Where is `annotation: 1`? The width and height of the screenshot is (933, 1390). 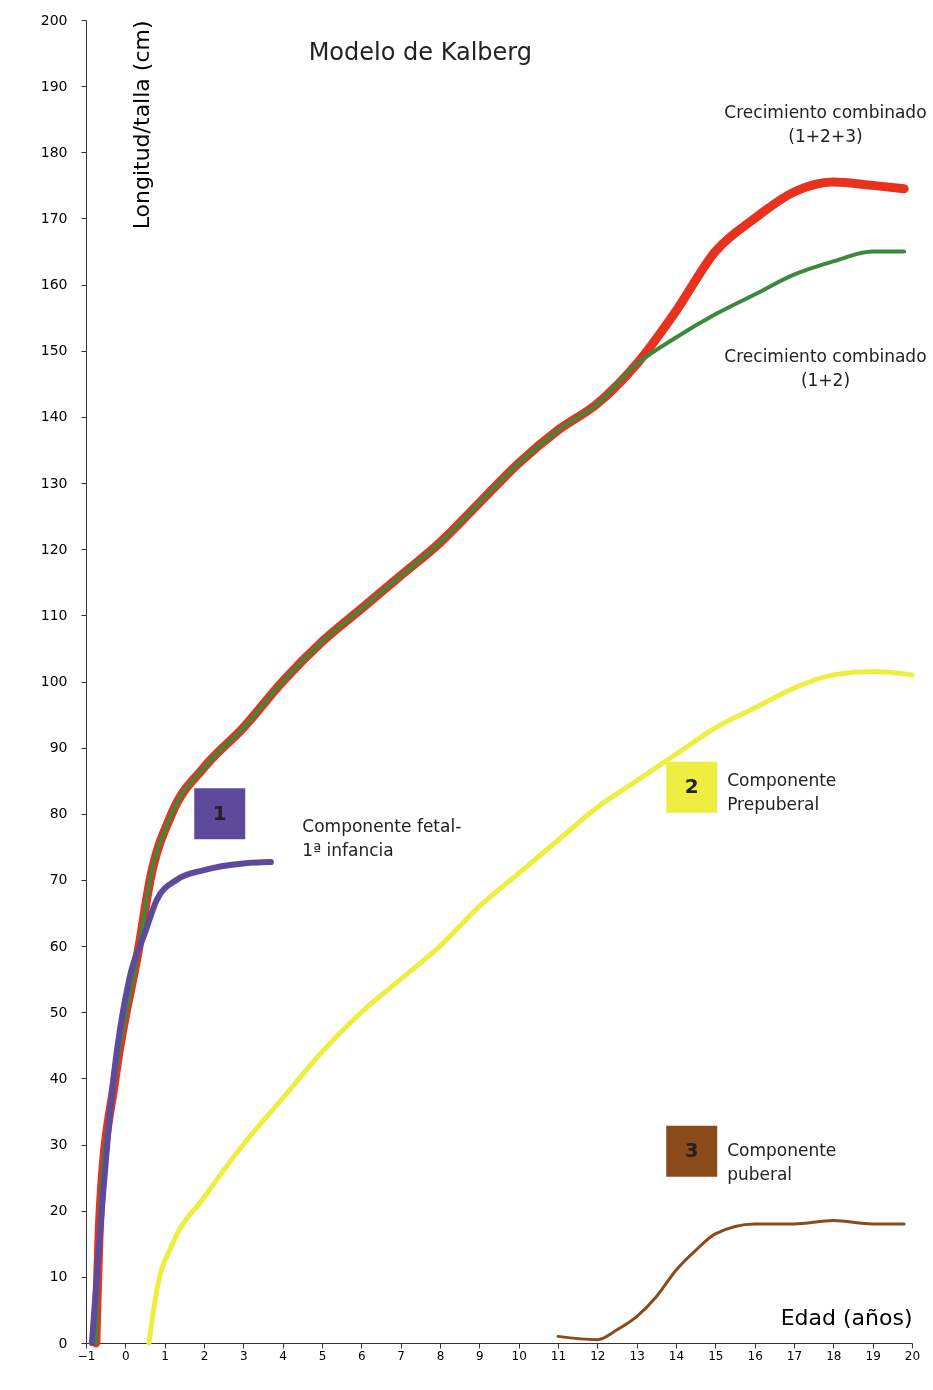
annotation: 1 is located at coordinates (219, 812).